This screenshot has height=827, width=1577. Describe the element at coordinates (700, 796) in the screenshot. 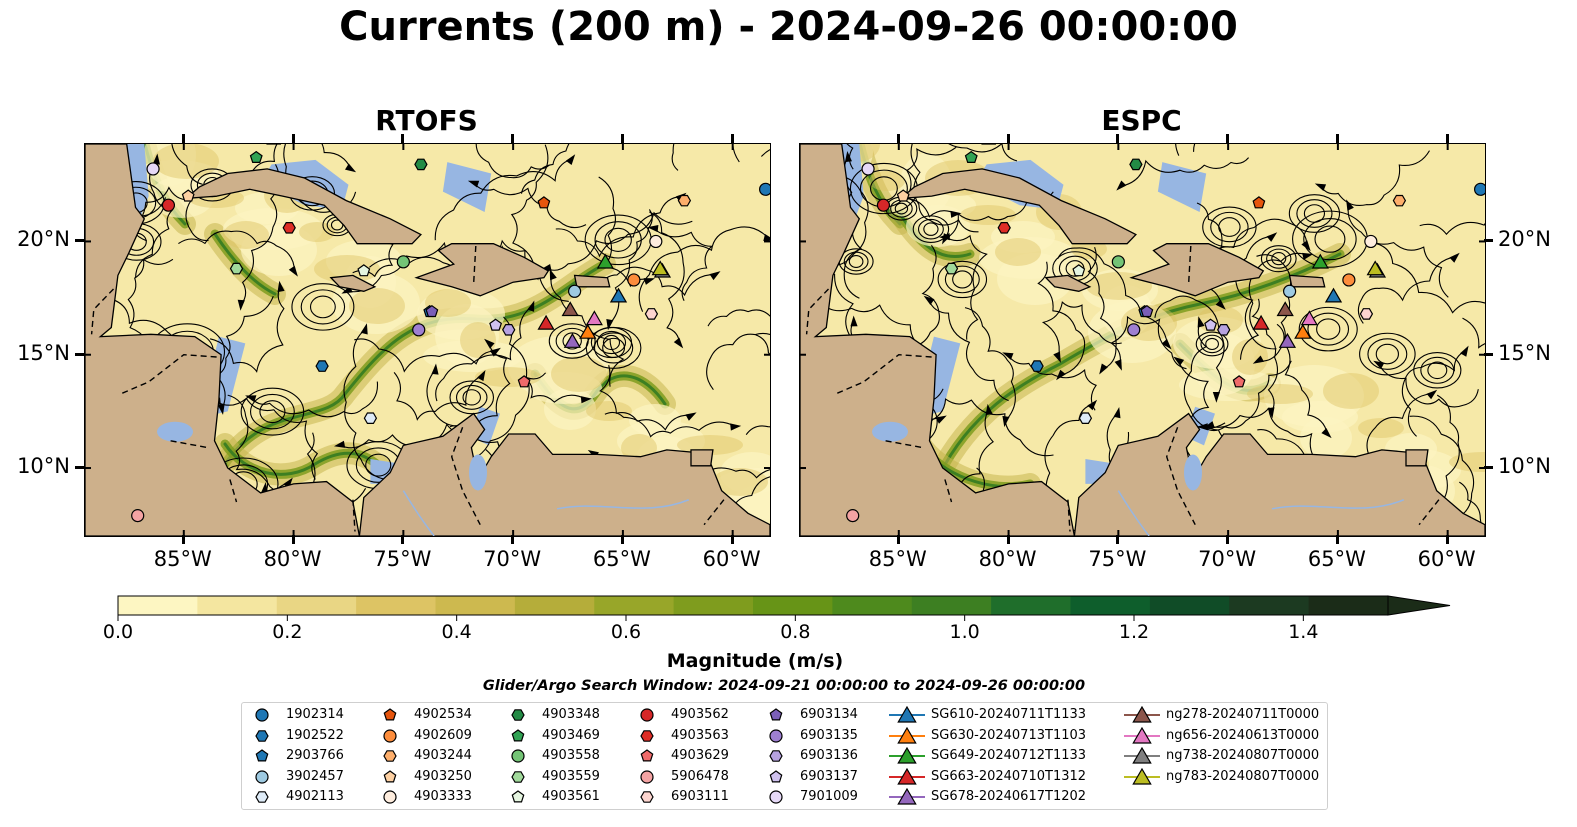

I see `legend-label: 6903111` at that location.